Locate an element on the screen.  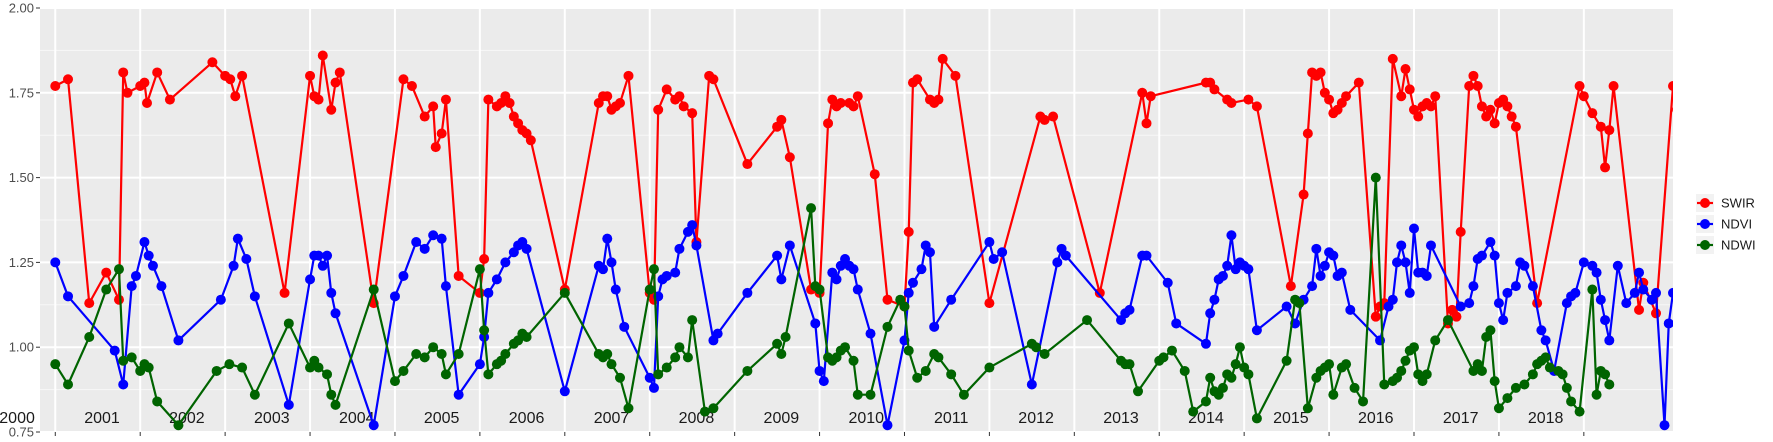
legend-item-ndwi: NDWI is located at coordinates (1726, 245).